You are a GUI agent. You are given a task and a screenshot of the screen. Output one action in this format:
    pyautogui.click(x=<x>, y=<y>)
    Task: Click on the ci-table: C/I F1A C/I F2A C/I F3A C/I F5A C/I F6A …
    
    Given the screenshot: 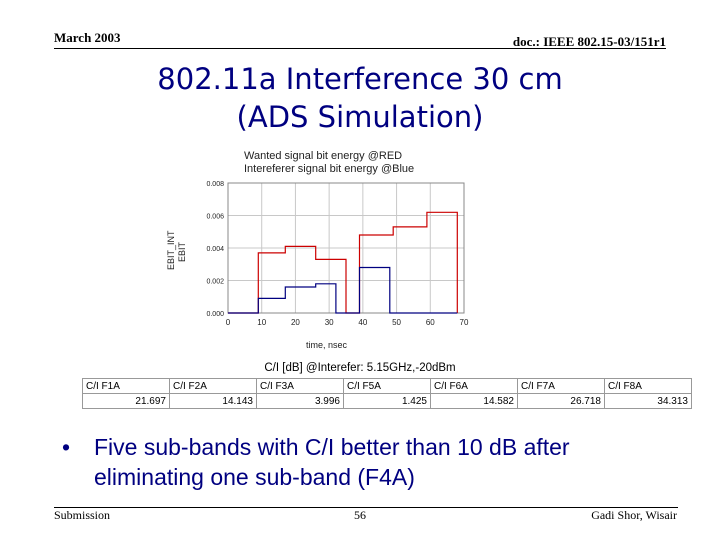 What is the action you would take?
    pyautogui.click(x=387, y=393)
    